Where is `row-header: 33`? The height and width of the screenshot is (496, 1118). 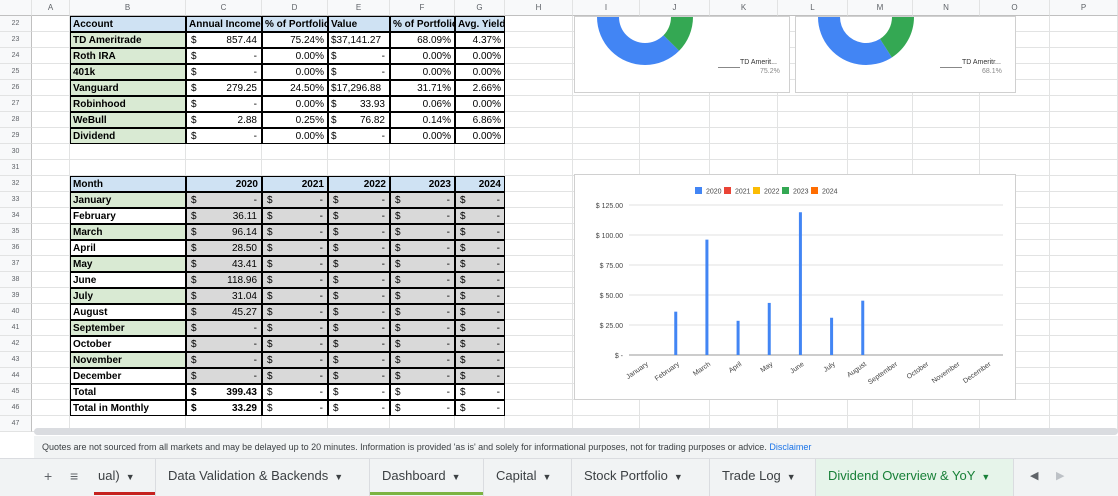 row-header: 33 is located at coordinates (16, 200).